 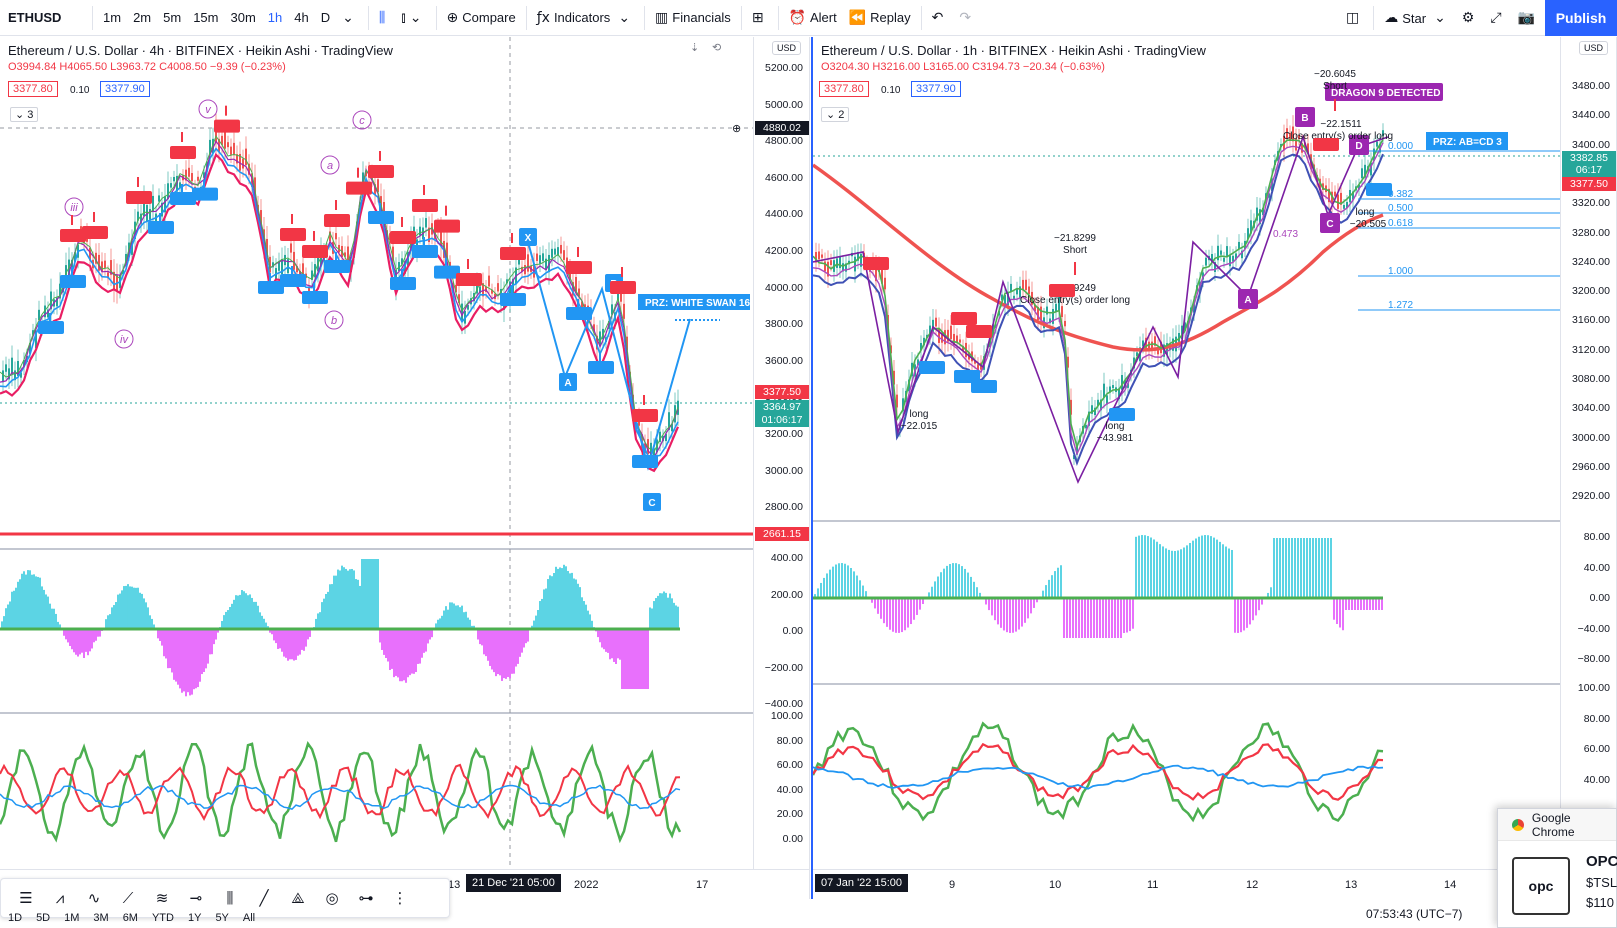 I want to click on timeframe-15m: 15m, so click(x=206, y=17).